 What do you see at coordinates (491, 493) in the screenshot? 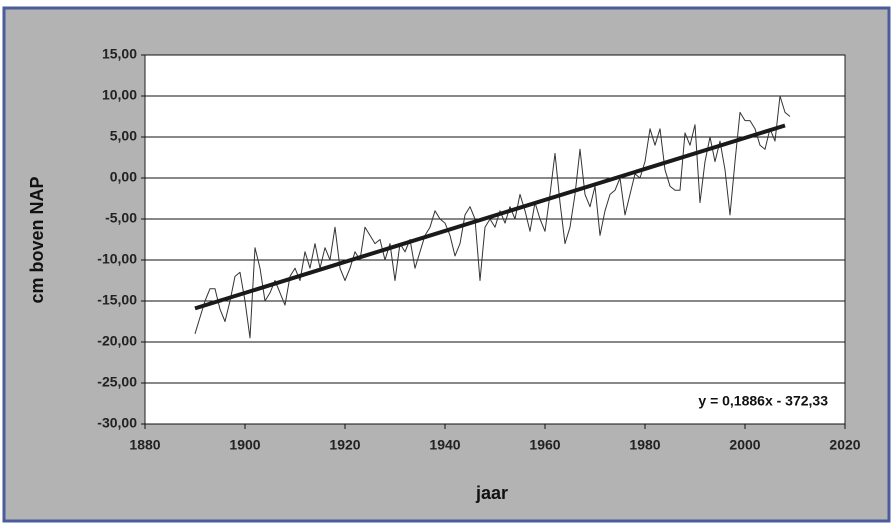
I see `x-axis-label: jaar` at bounding box center [491, 493].